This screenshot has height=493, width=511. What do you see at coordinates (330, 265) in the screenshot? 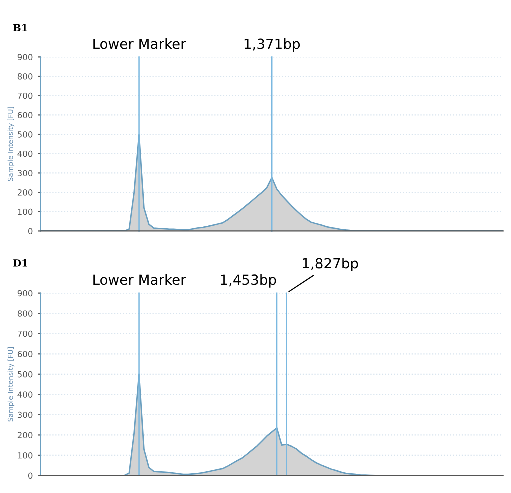
I see `text: 1,827bp` at bounding box center [330, 265].